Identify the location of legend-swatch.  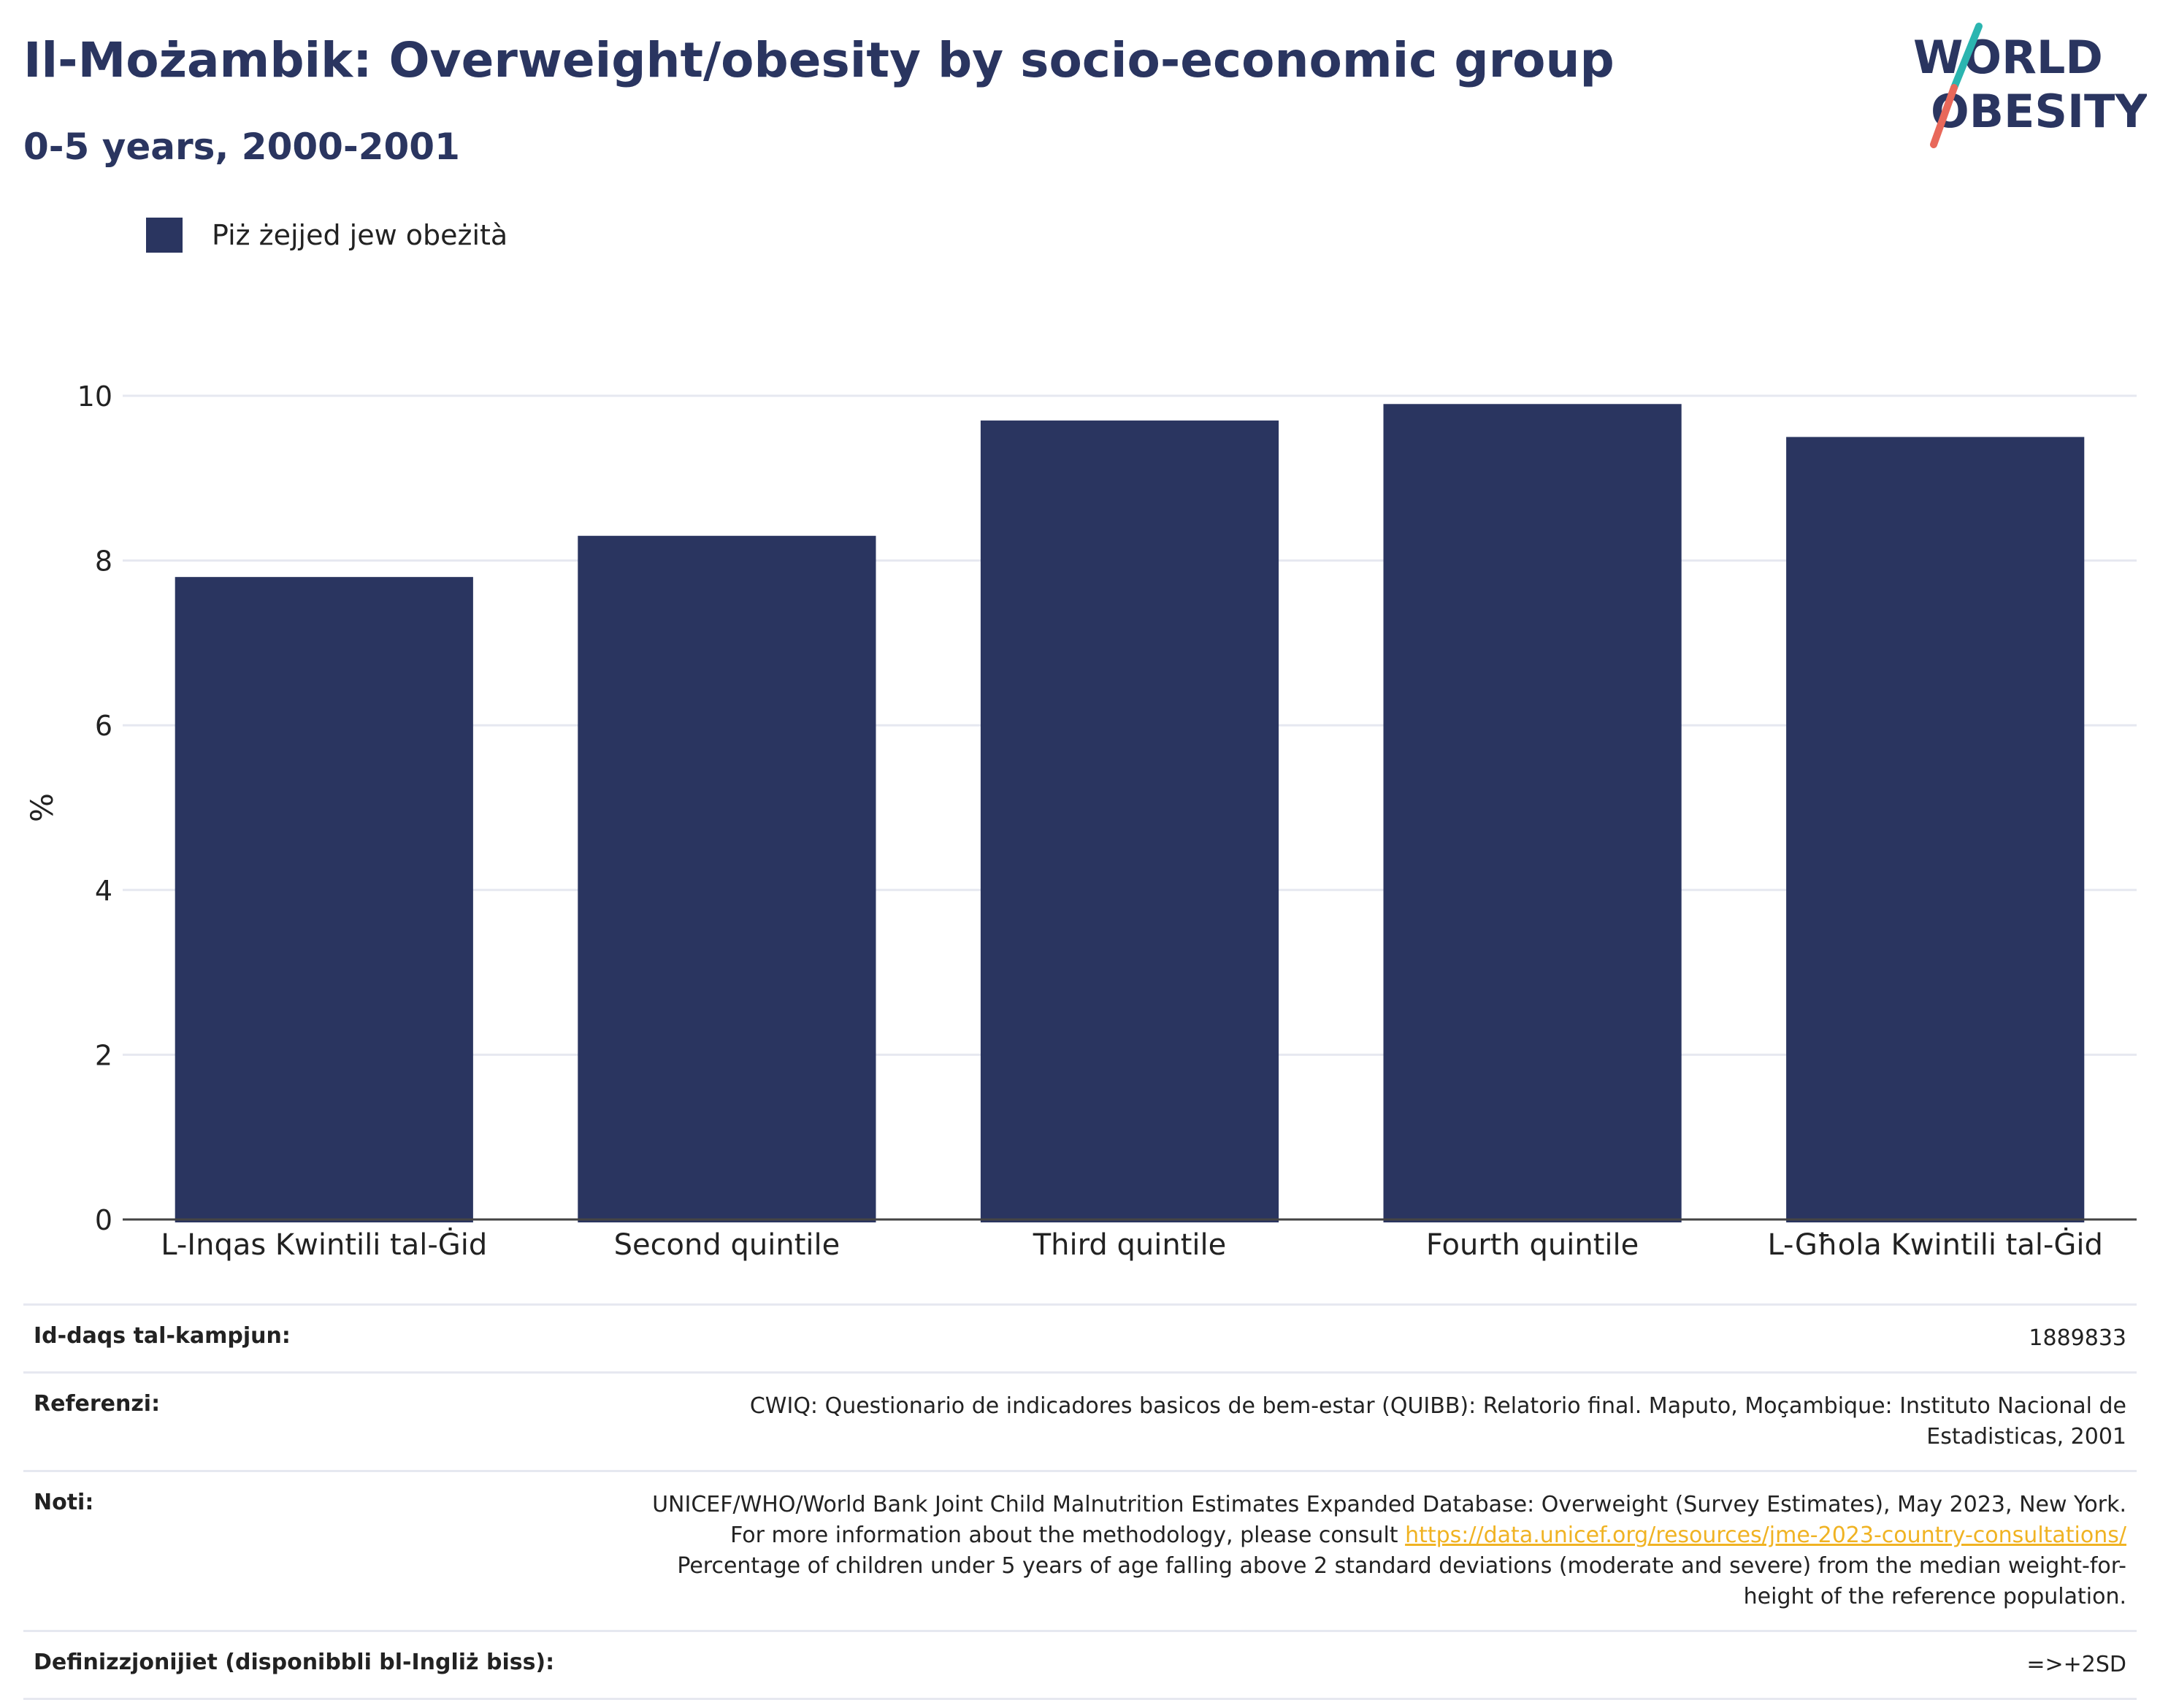
(164, 235).